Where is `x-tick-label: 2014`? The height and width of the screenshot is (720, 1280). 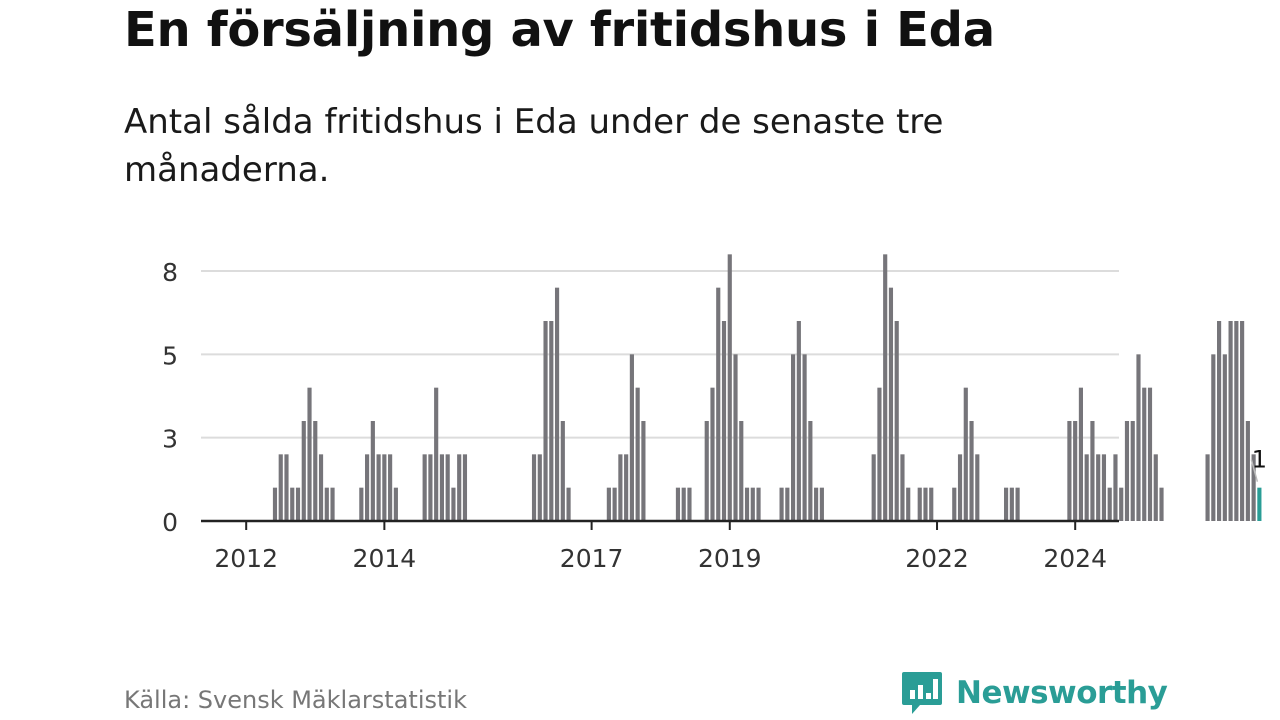 x-tick-label: 2014 is located at coordinates (385, 558).